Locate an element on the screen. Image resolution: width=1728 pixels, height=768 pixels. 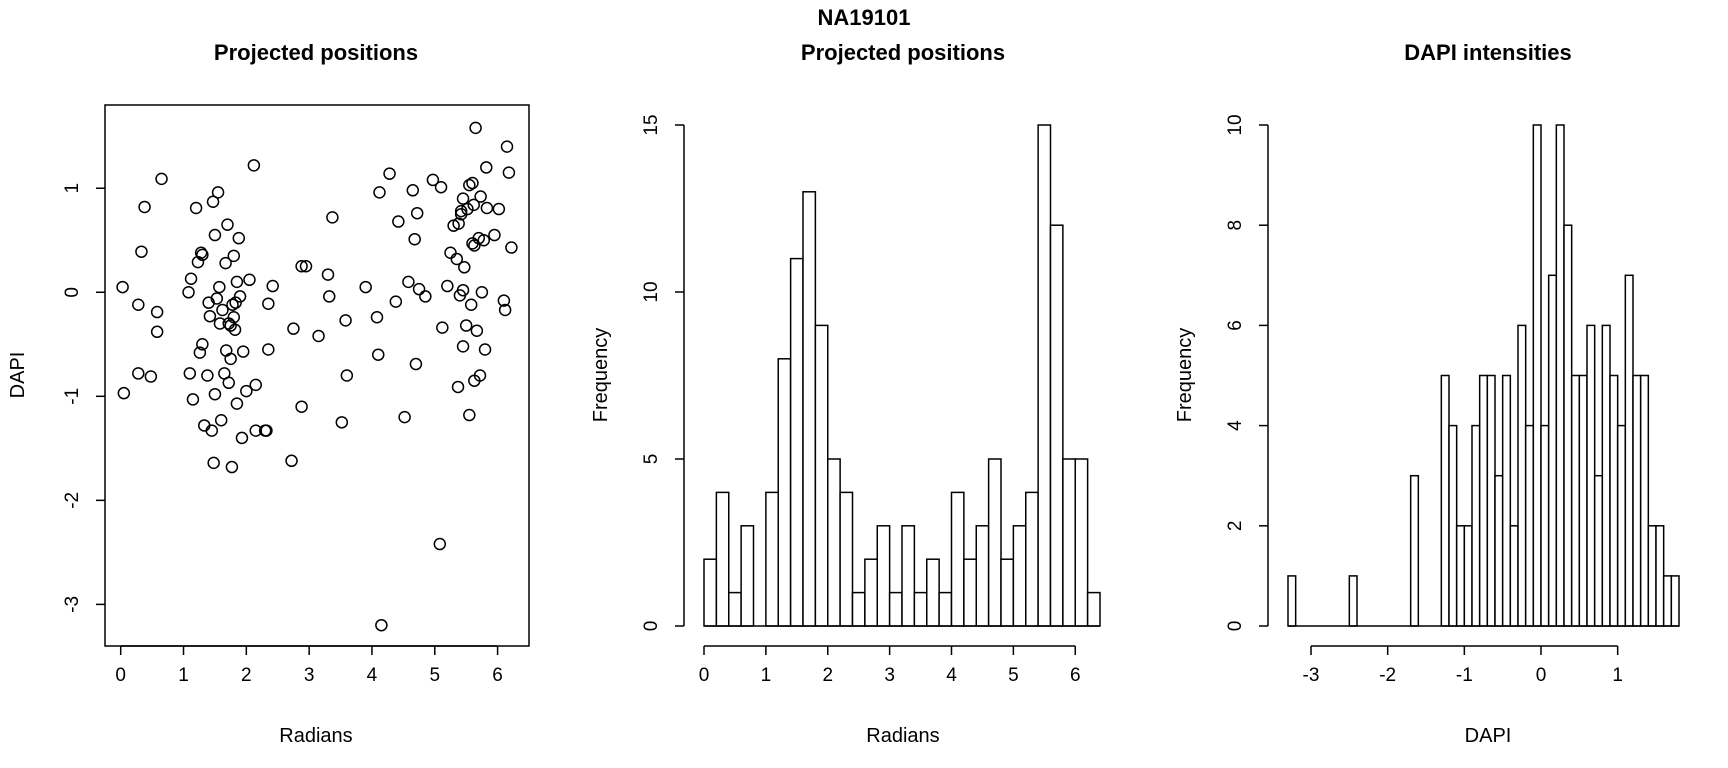
dapi-hist-y-tick-label: 0 is located at coordinates (1235, 626).